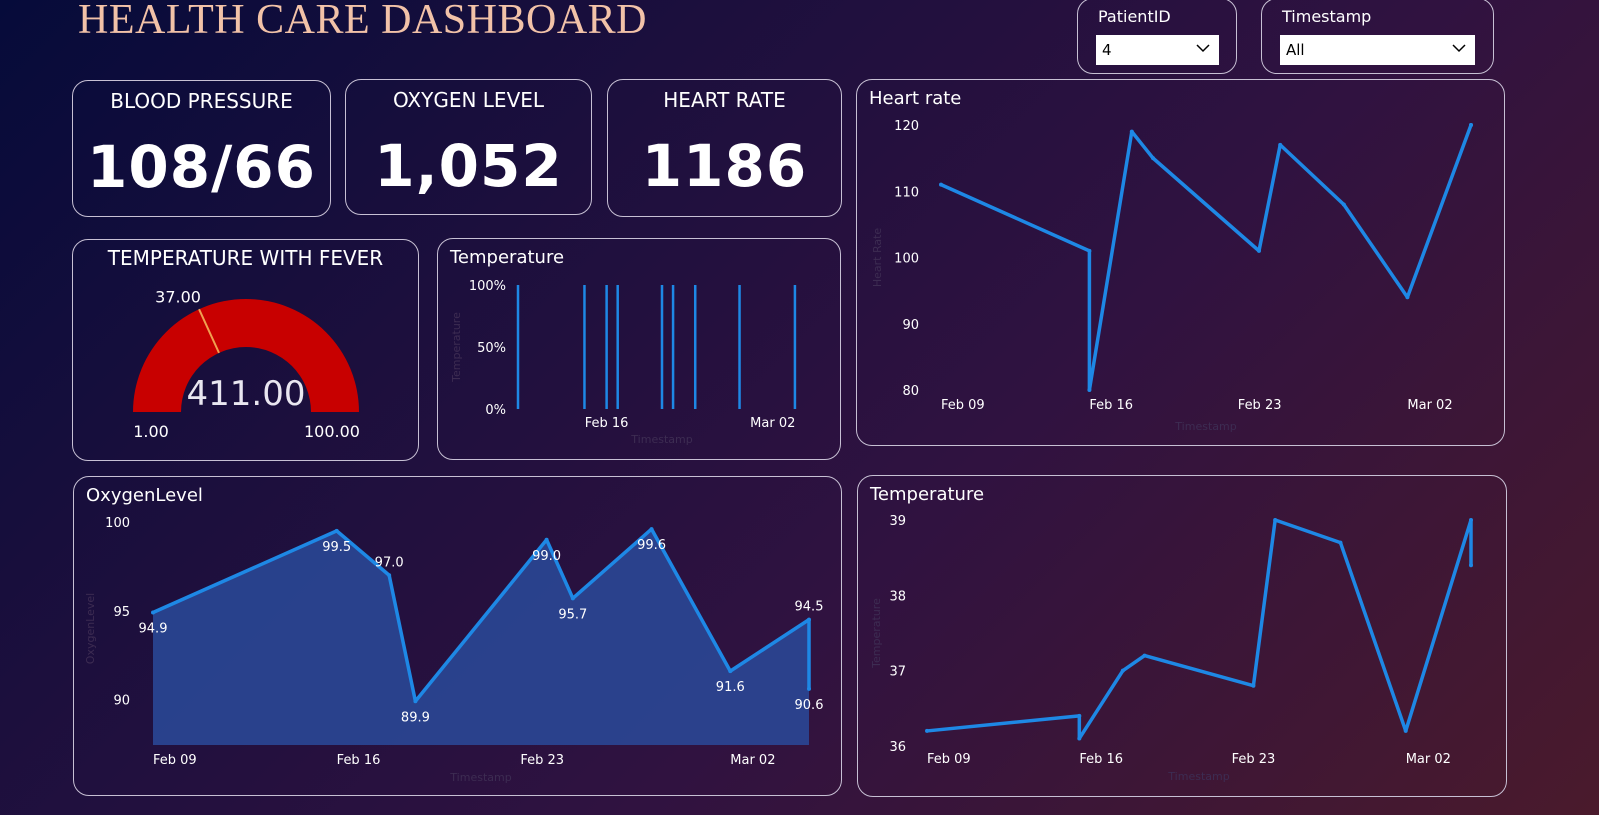  I want to click on y-axis-title: OxygenLevel, so click(90, 628).